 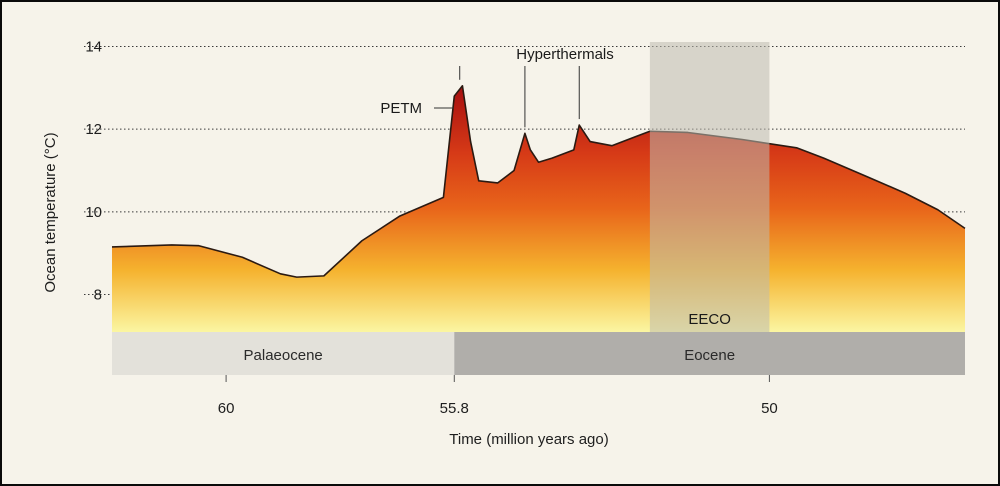 I want to click on y-axis-title: Ocean temperature (°C), so click(x=50, y=212).